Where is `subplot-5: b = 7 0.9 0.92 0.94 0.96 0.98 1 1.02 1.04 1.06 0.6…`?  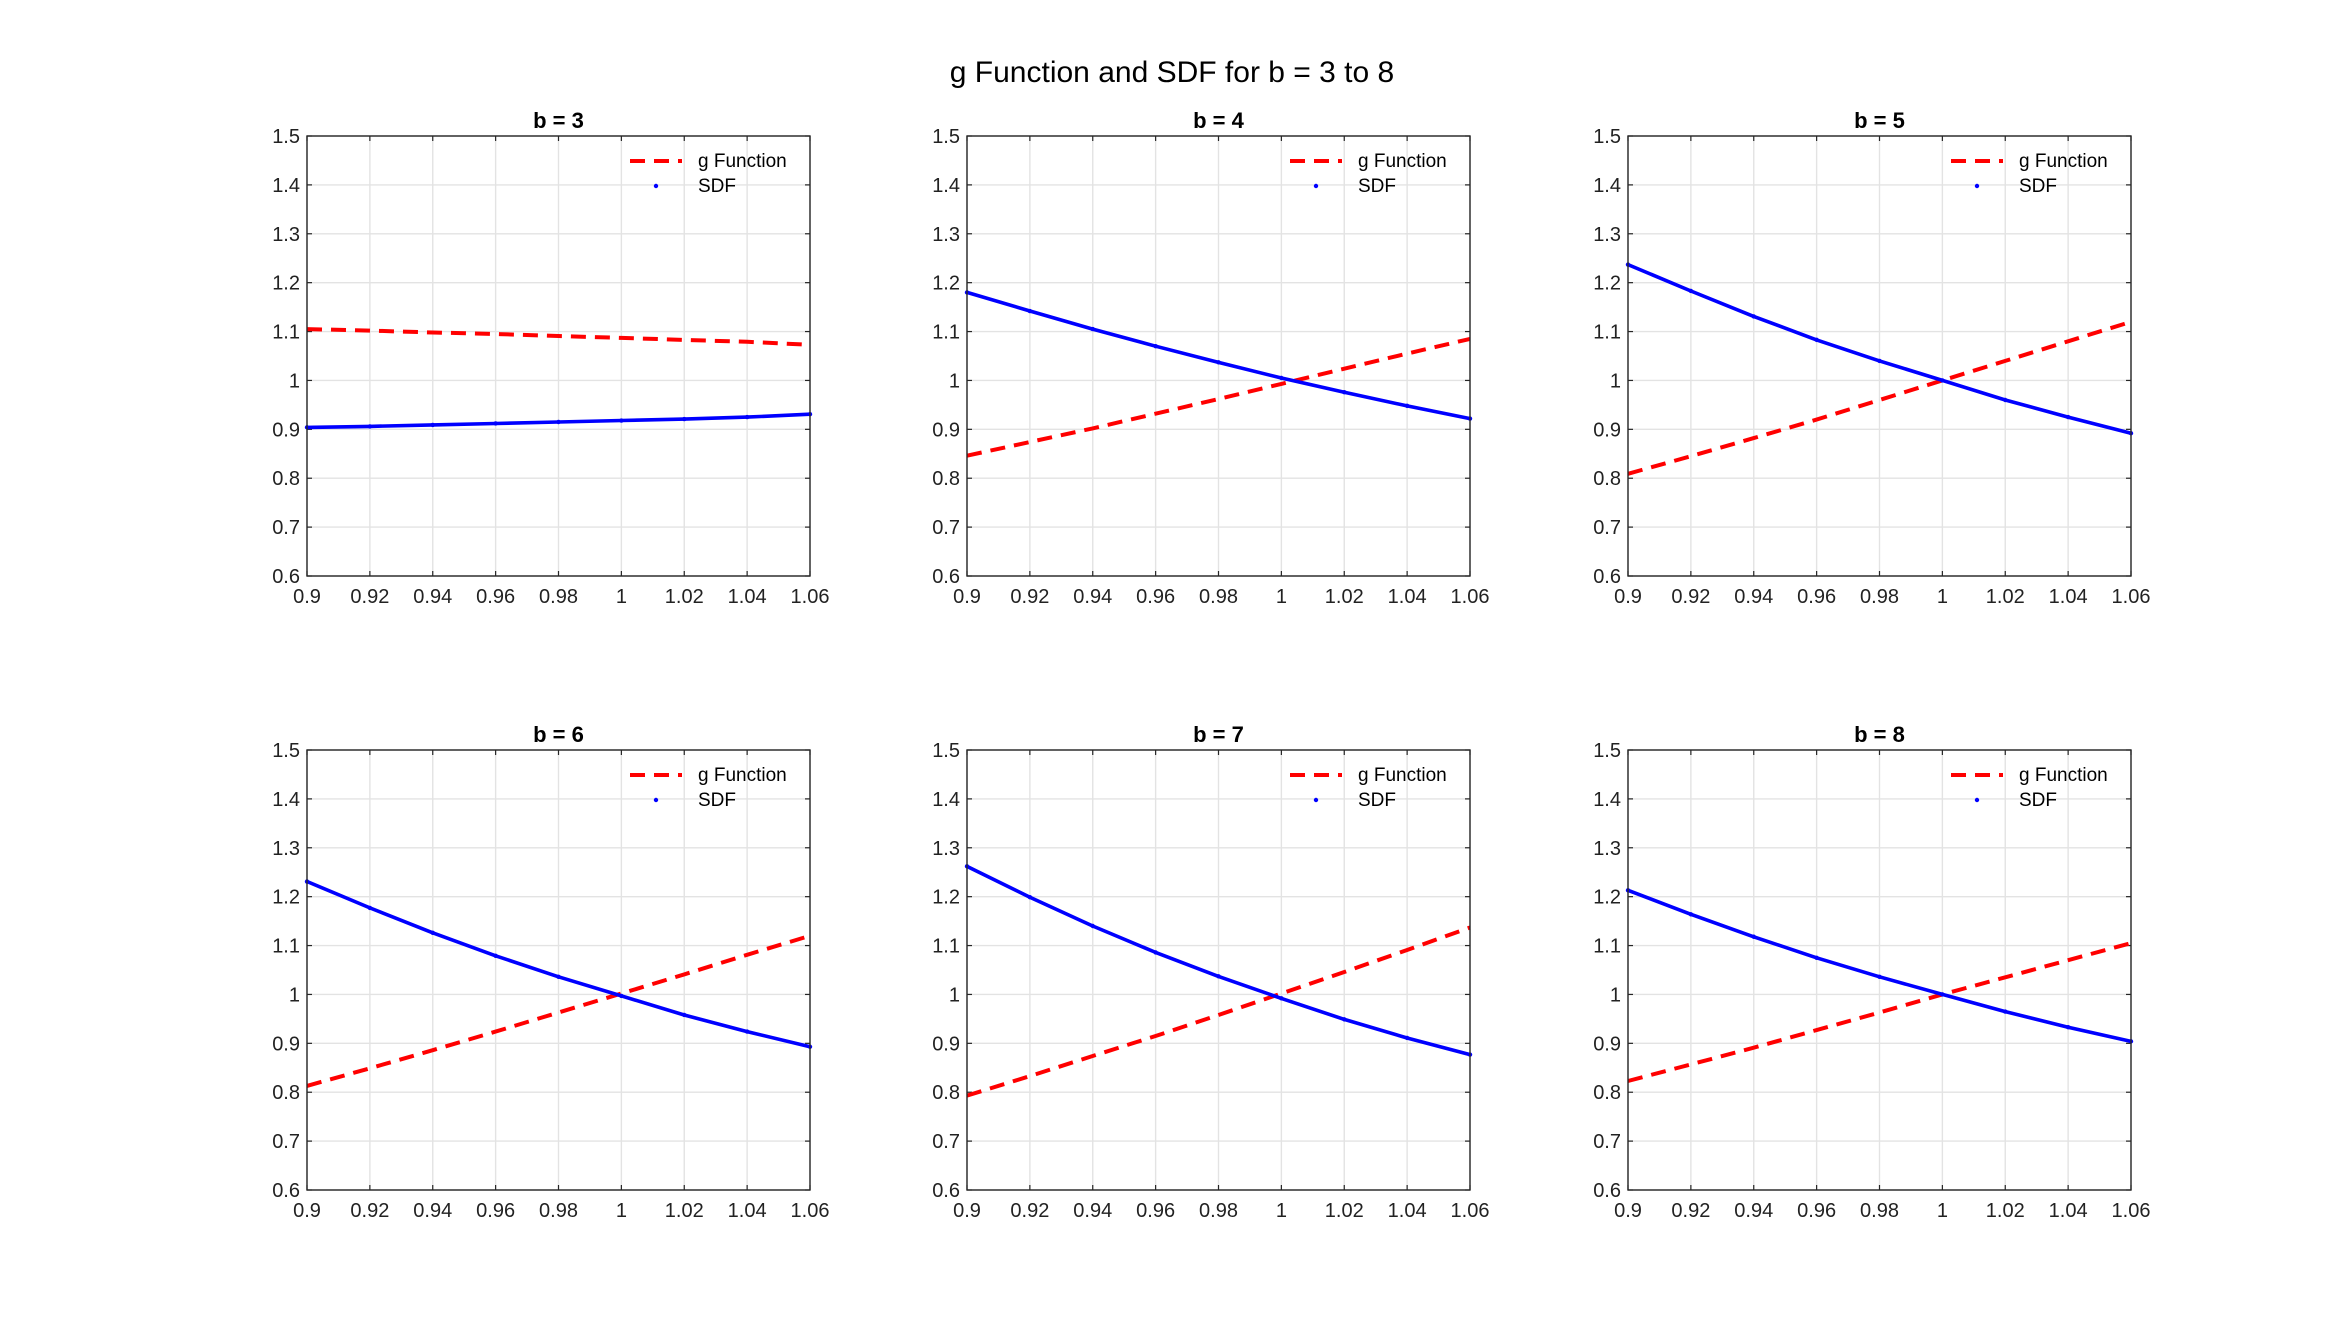
subplot-5: b = 7 0.9 0.92 0.94 0.96 0.98 1 1.02 1.04 1.06 0.6… is located at coordinates (1210, 972).